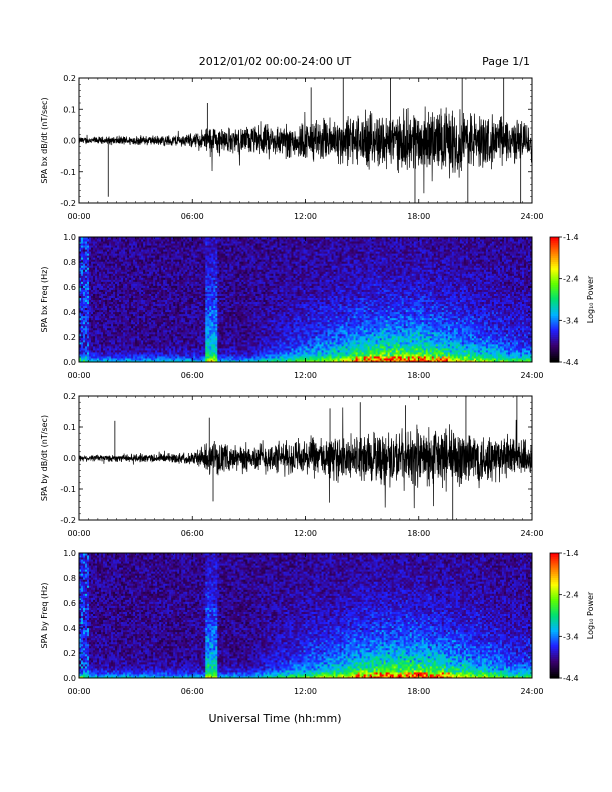 The width and height of the screenshot is (612, 792). What do you see at coordinates (275, 718) in the screenshot?
I see `x-axis-label: Universal Time (hh:mm)` at bounding box center [275, 718].